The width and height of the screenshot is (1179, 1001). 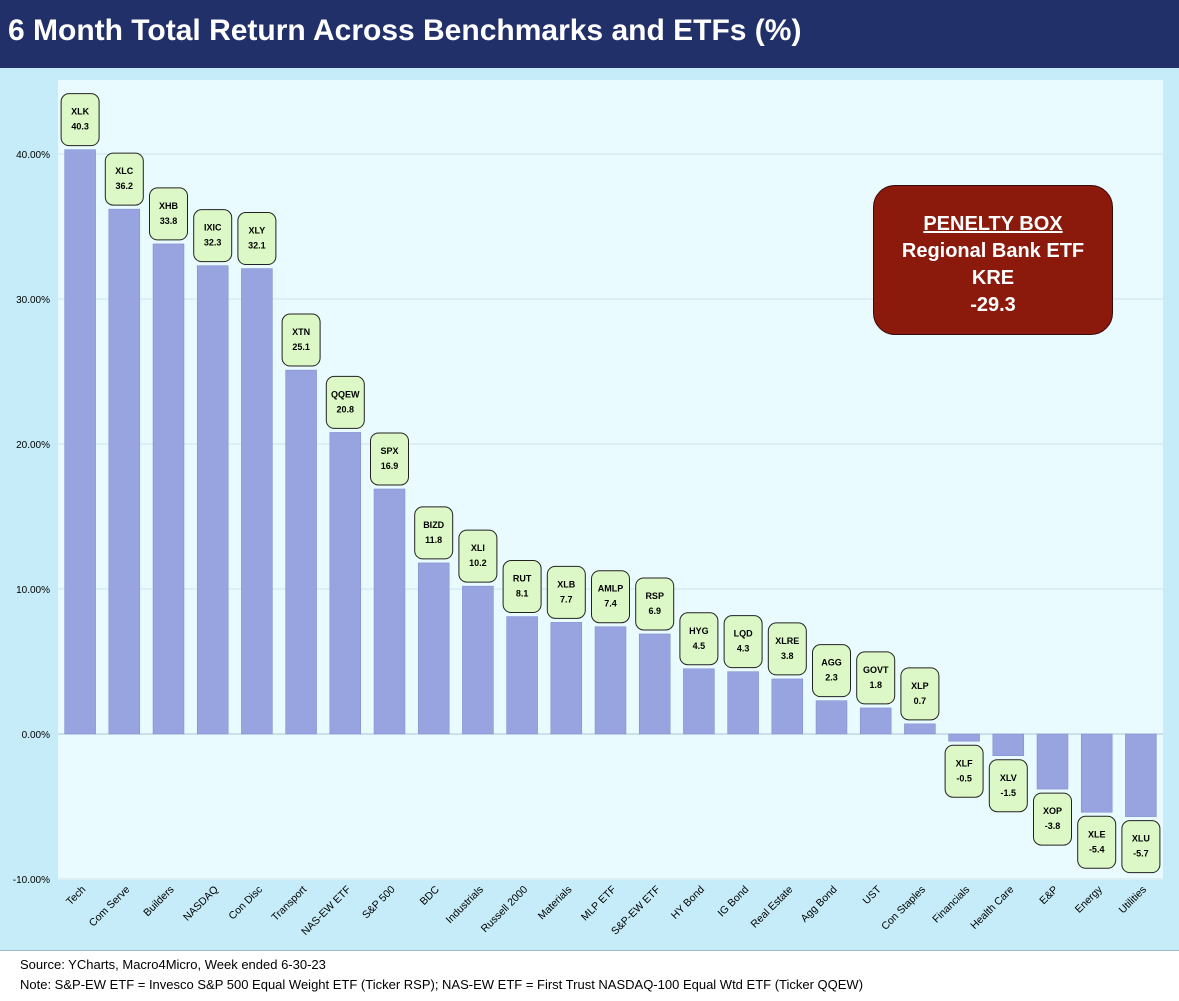 I want to click on data-label-ticker: XLI, so click(x=478, y=548).